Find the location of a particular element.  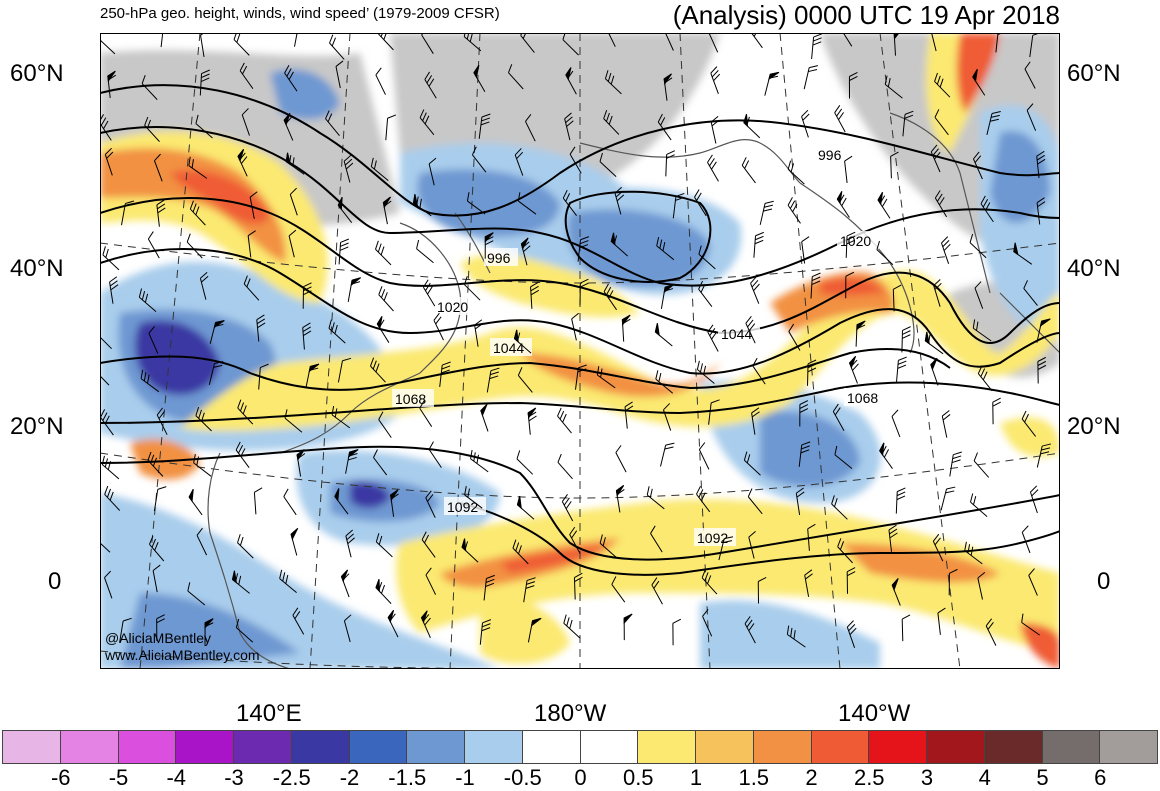

colorbar-tick-label: -1 is located at coordinates (465, 778).